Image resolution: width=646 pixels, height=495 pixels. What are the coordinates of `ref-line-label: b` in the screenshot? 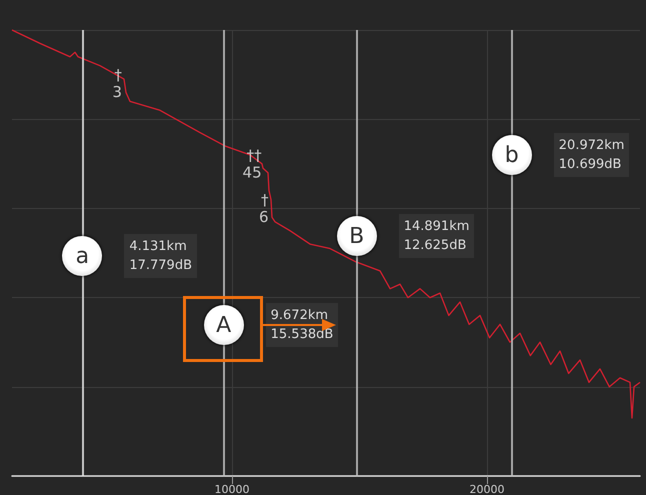 It's located at (512, 155).